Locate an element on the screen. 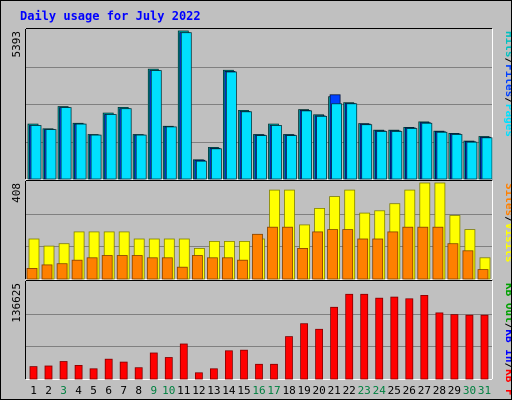  legend-item-kb-in: KB In is located at coordinates (507, 345).